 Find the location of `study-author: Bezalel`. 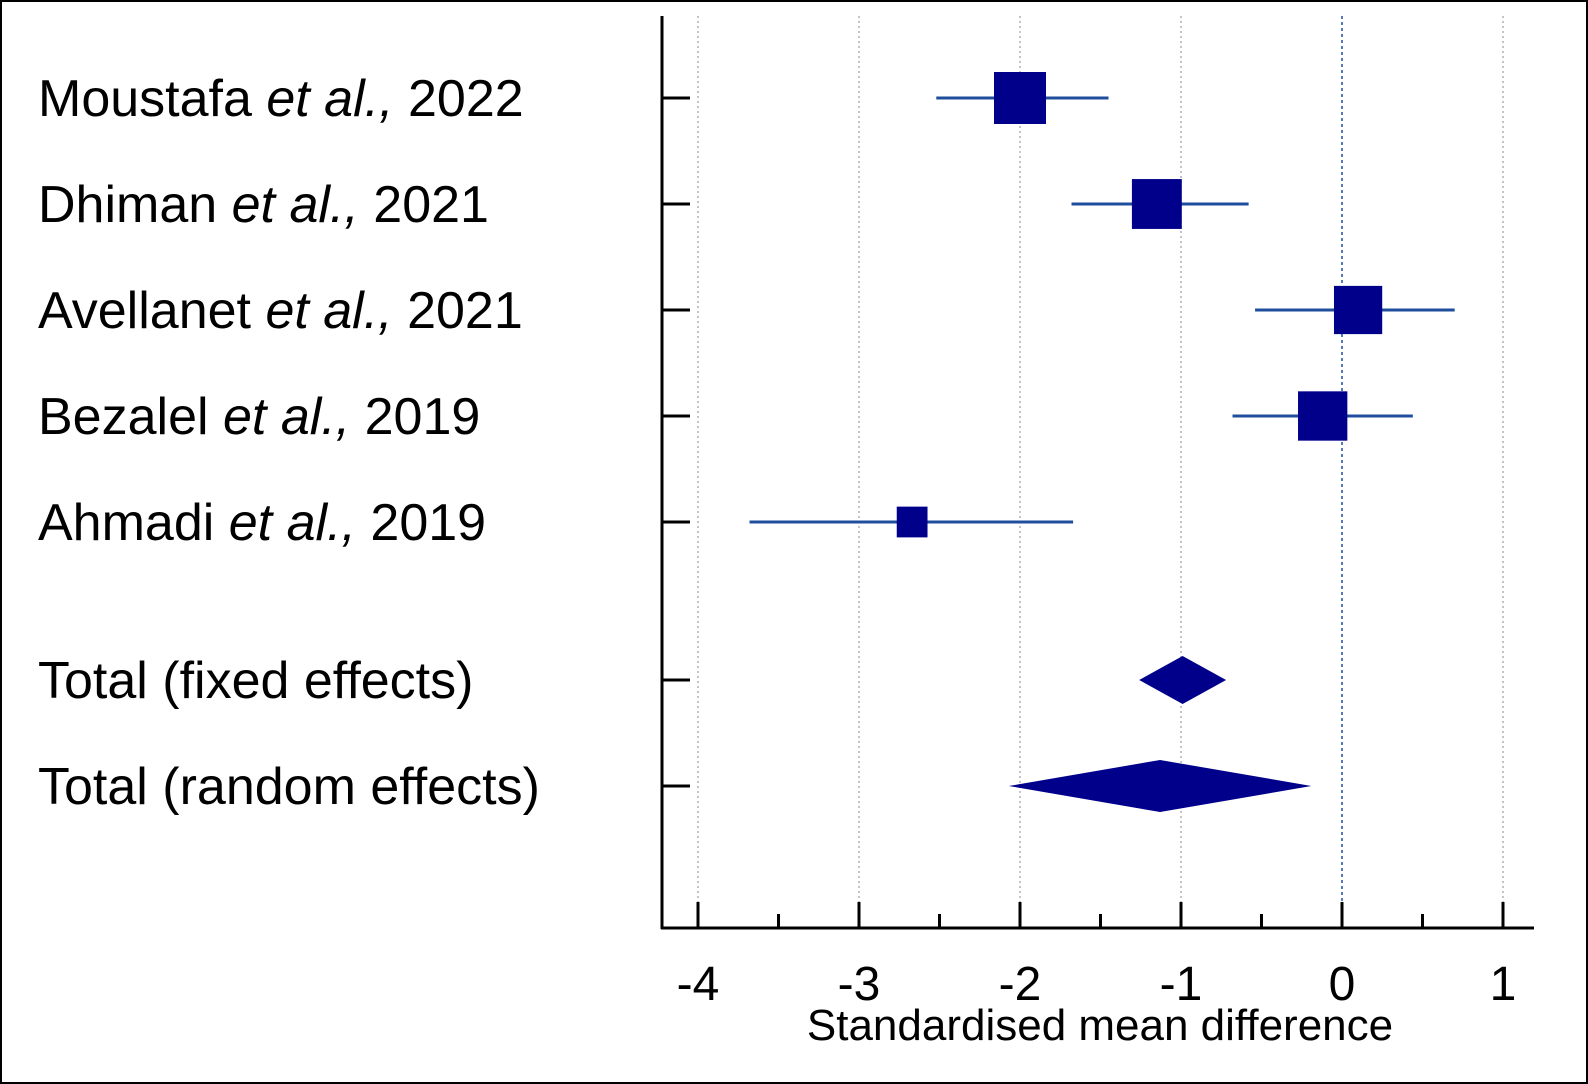

study-author: Bezalel is located at coordinates (130, 417).